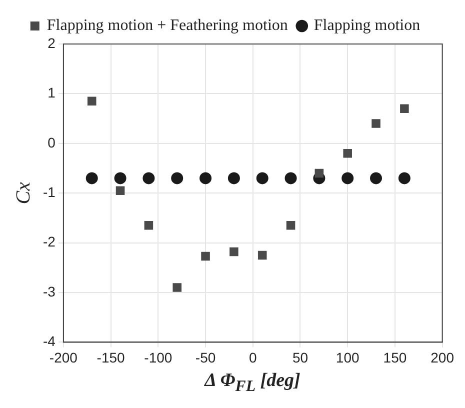 Image resolution: width=465 pixels, height=408 pixels. I want to click on y-tick-label: -1, so click(49, 192).